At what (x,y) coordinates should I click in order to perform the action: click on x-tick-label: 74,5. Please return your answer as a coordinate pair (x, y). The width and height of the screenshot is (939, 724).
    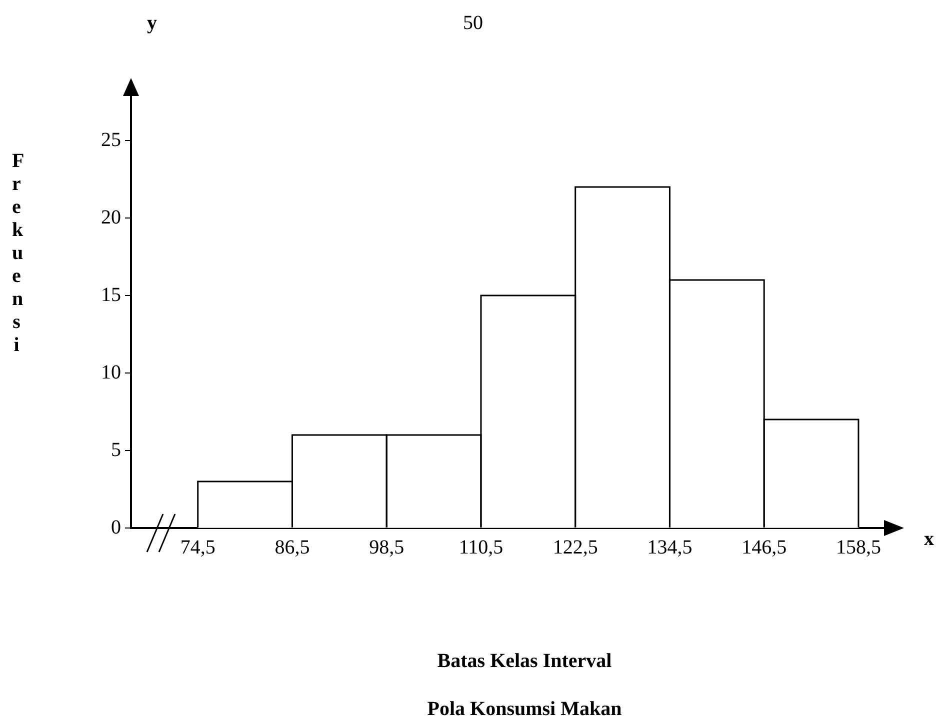
    Looking at the image, I should click on (198, 547).